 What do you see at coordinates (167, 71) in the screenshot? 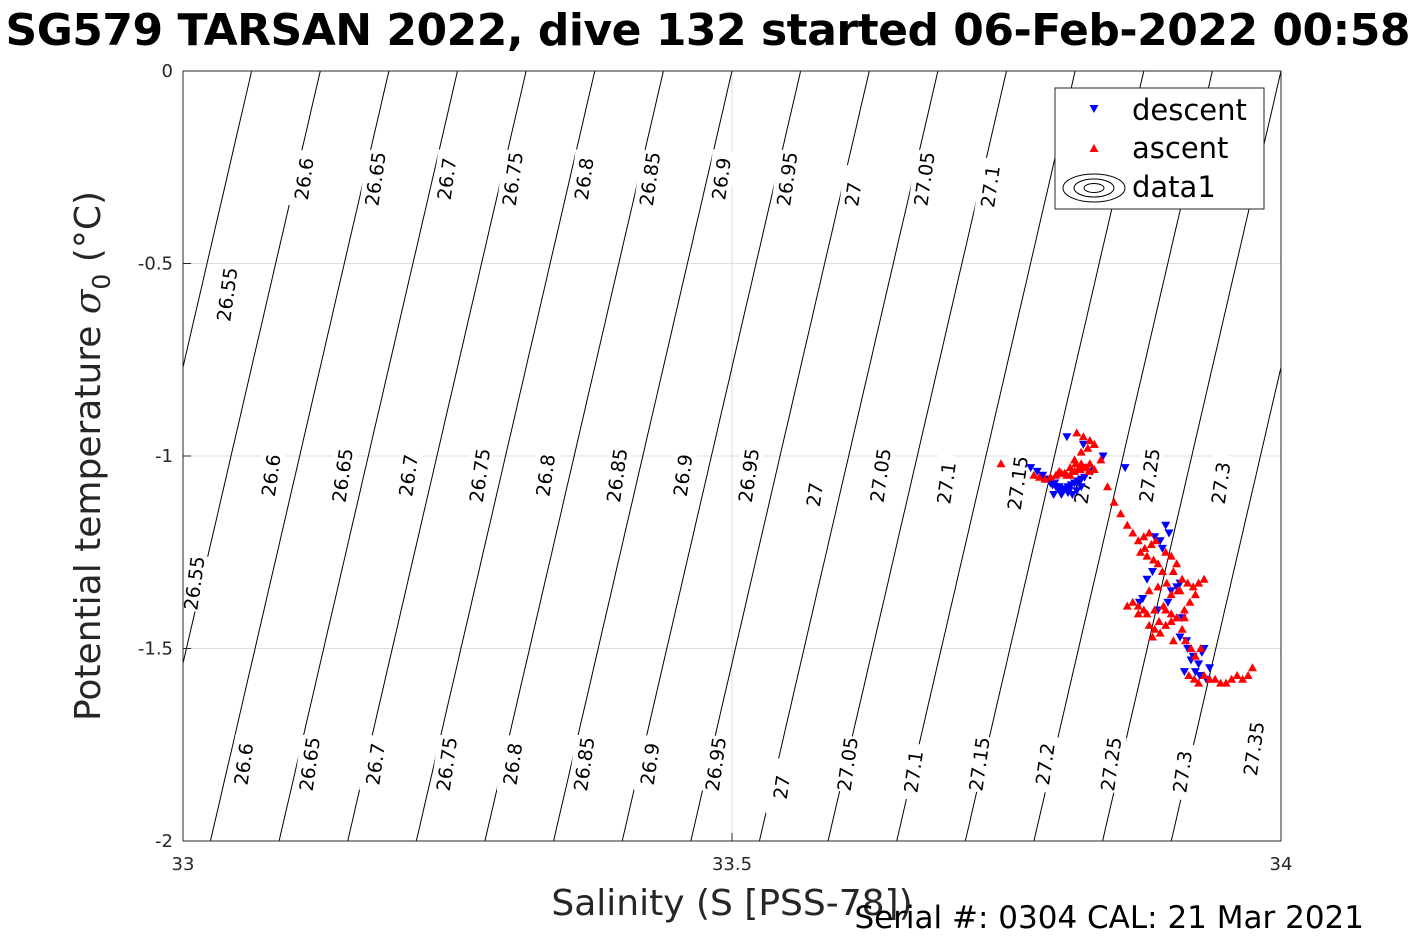
I see `y-tick-label: 0` at bounding box center [167, 71].